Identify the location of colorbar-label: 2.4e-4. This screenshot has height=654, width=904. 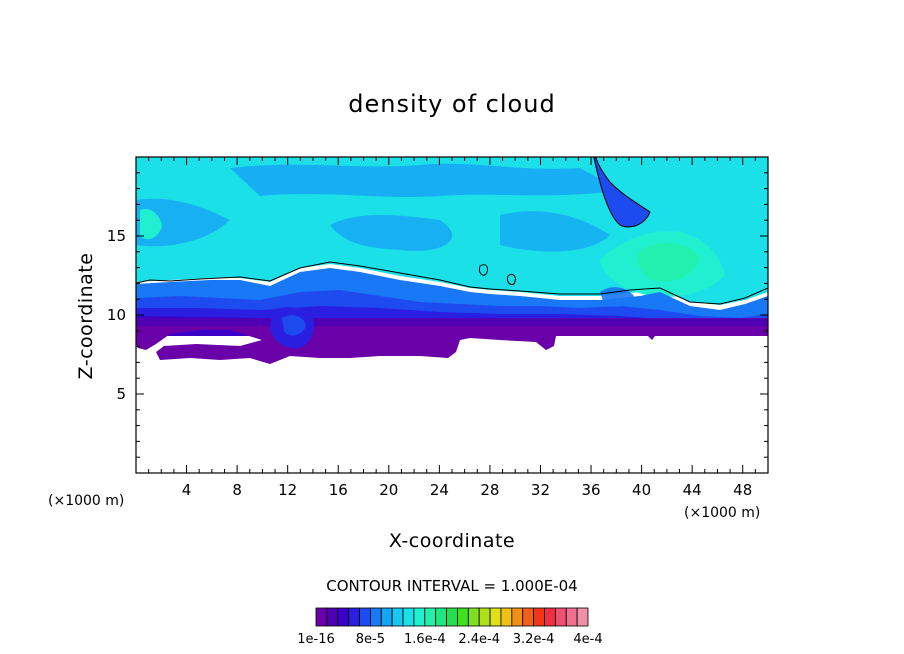
(479, 639).